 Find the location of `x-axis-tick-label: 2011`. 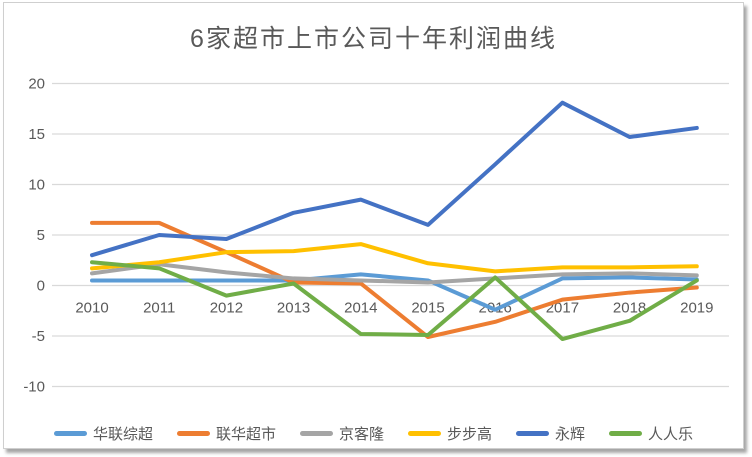

x-axis-tick-label: 2011 is located at coordinates (159, 308).